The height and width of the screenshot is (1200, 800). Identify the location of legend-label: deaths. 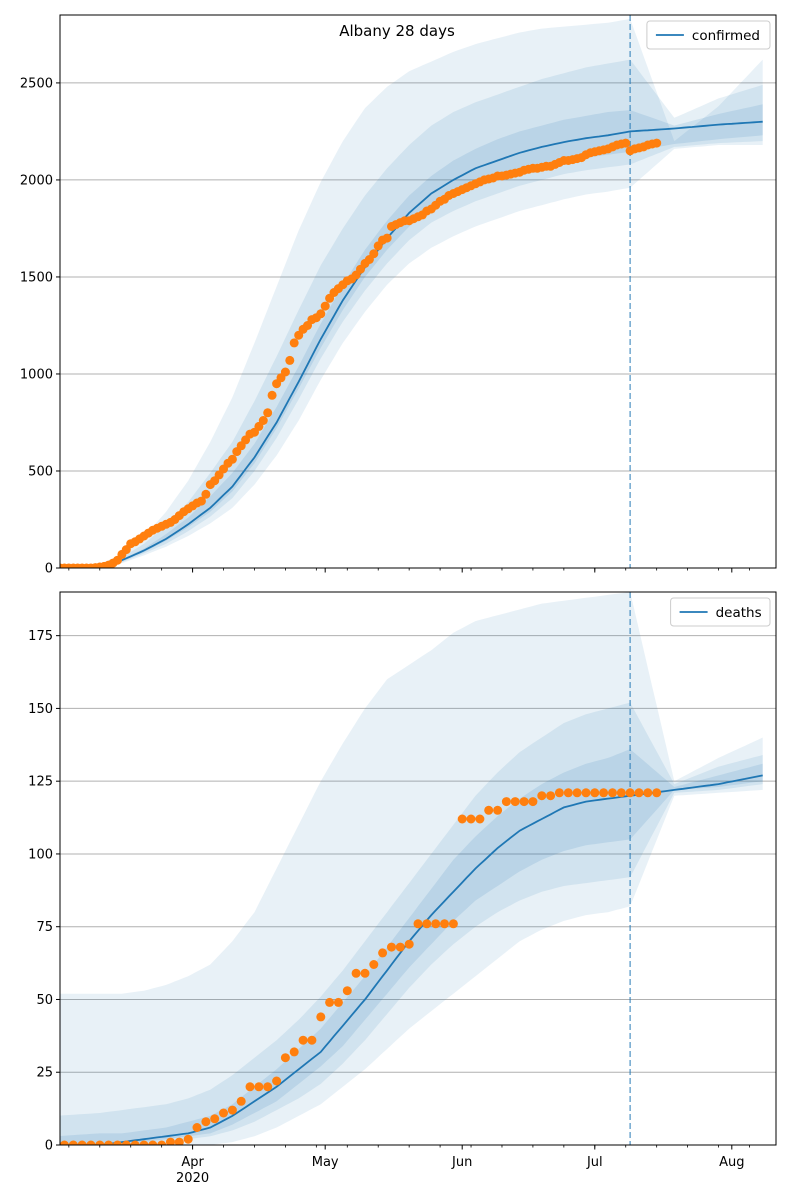
(739, 613).